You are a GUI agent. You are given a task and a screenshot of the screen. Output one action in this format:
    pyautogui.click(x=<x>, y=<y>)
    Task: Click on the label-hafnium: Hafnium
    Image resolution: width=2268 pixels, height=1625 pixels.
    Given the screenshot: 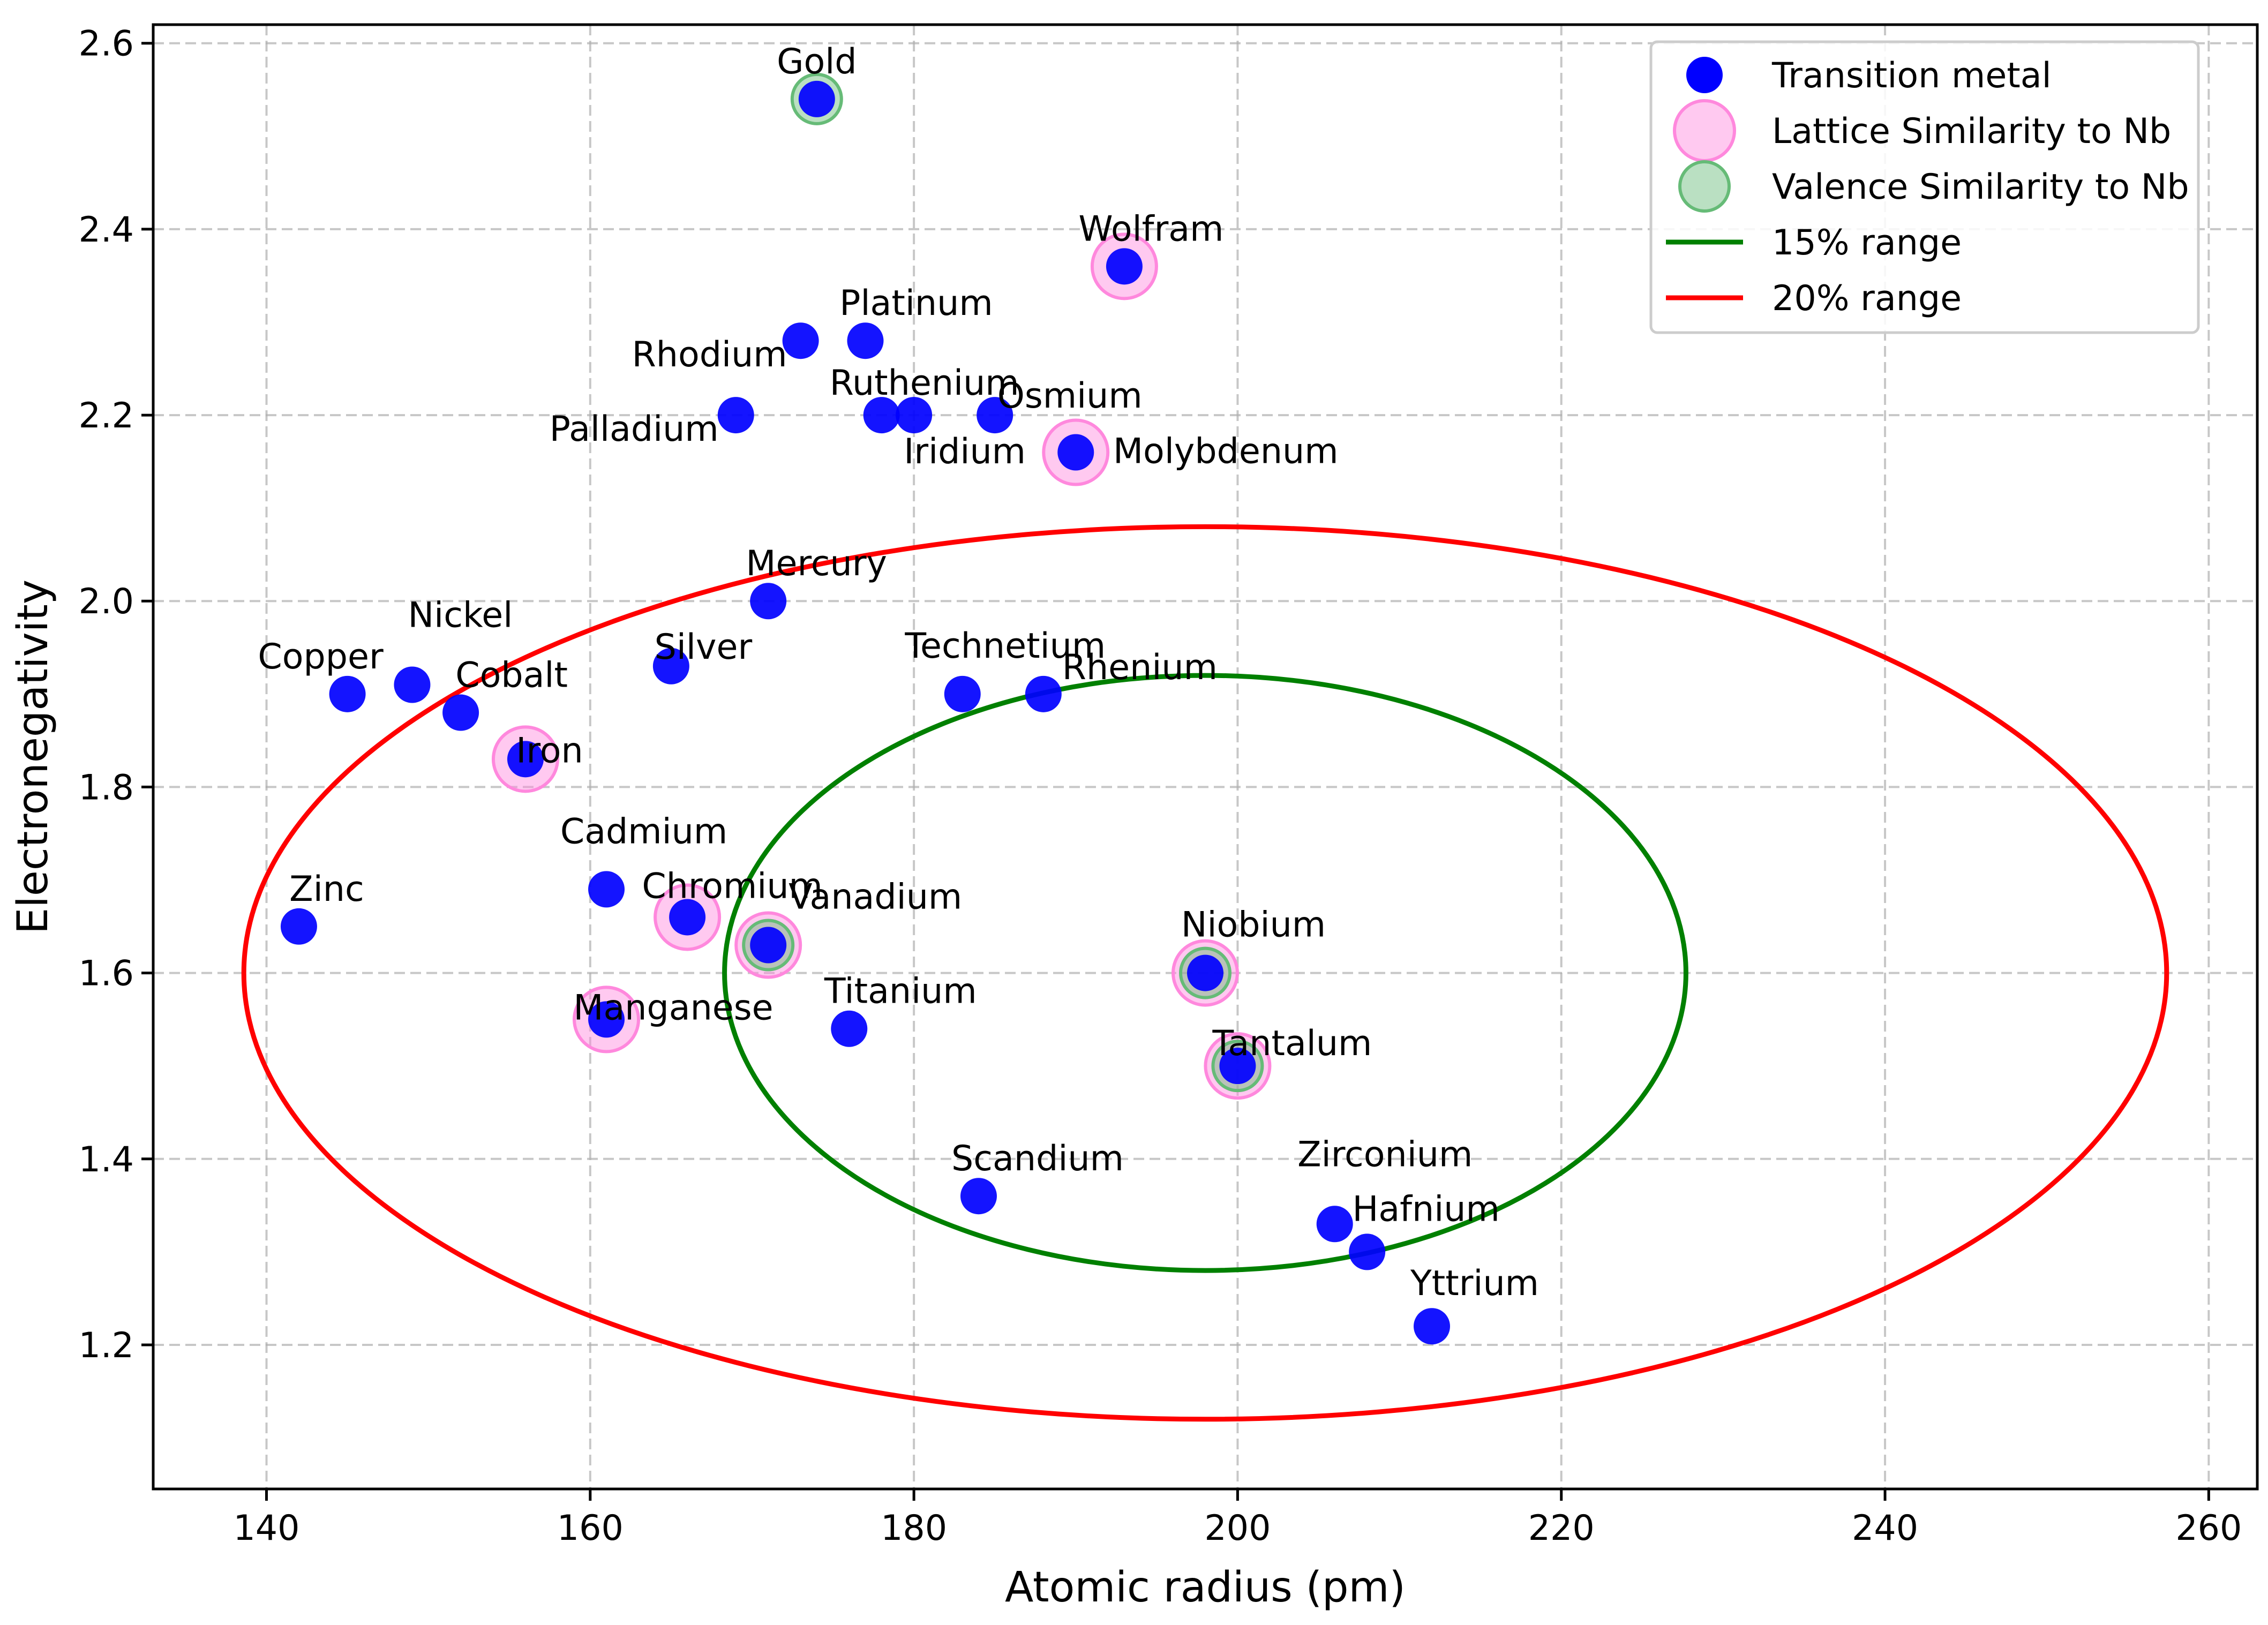 What is the action you would take?
    pyautogui.click(x=1425, y=1209)
    